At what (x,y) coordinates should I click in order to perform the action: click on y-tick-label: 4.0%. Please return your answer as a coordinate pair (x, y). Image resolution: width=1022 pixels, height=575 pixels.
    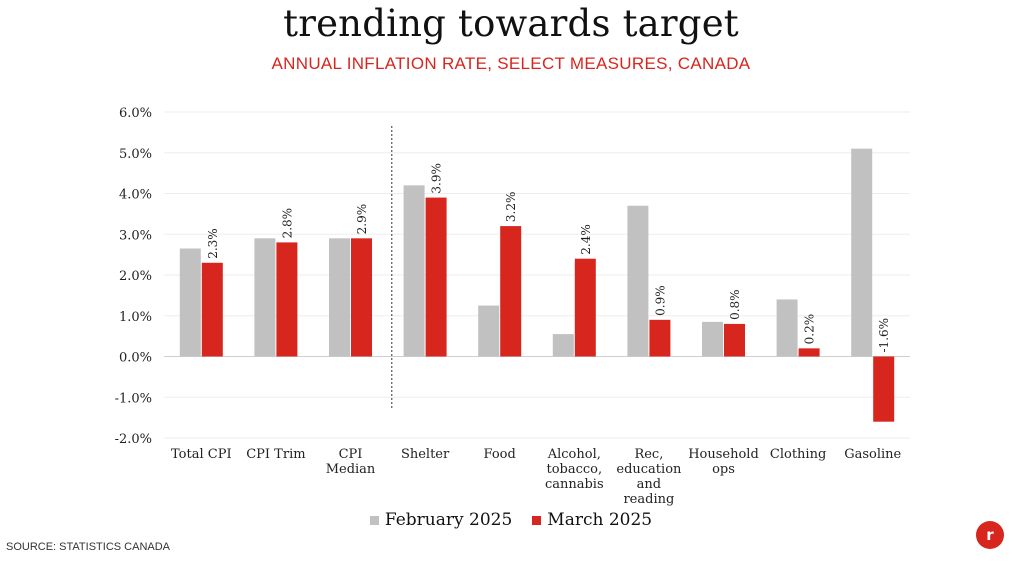
    Looking at the image, I should click on (135, 195).